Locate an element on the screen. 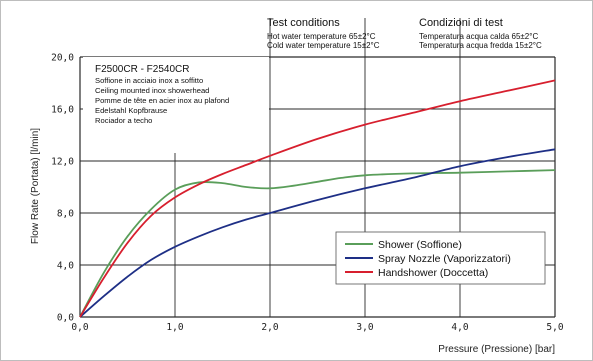 The height and width of the screenshot is (361, 593). x-tick-label: 5,0 is located at coordinates (554, 327).